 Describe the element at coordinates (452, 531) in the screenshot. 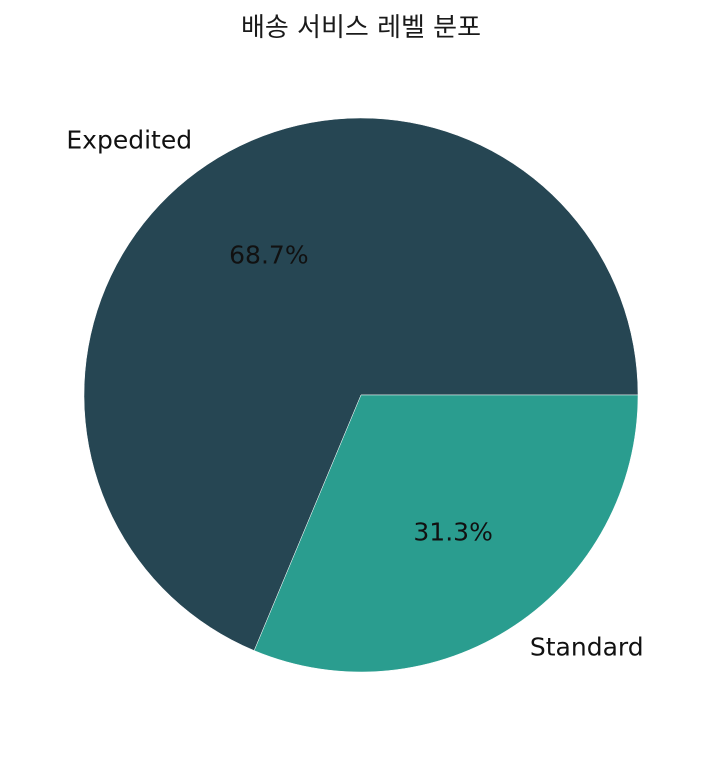

I see `pct-label-standard: 31.3%` at that location.